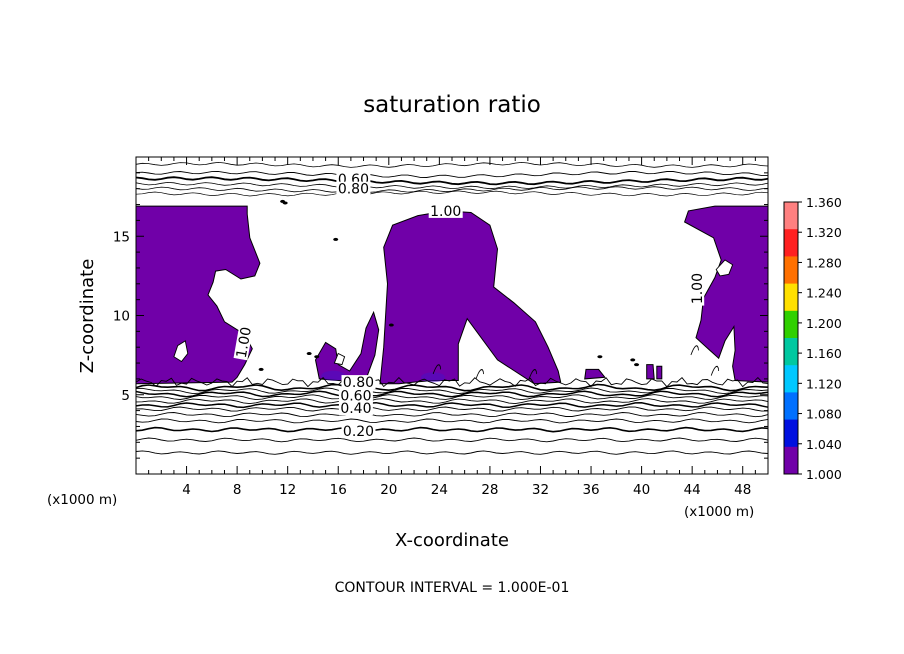 This screenshot has width=904, height=654. I want to click on x-tick-label: 44, so click(692, 490).